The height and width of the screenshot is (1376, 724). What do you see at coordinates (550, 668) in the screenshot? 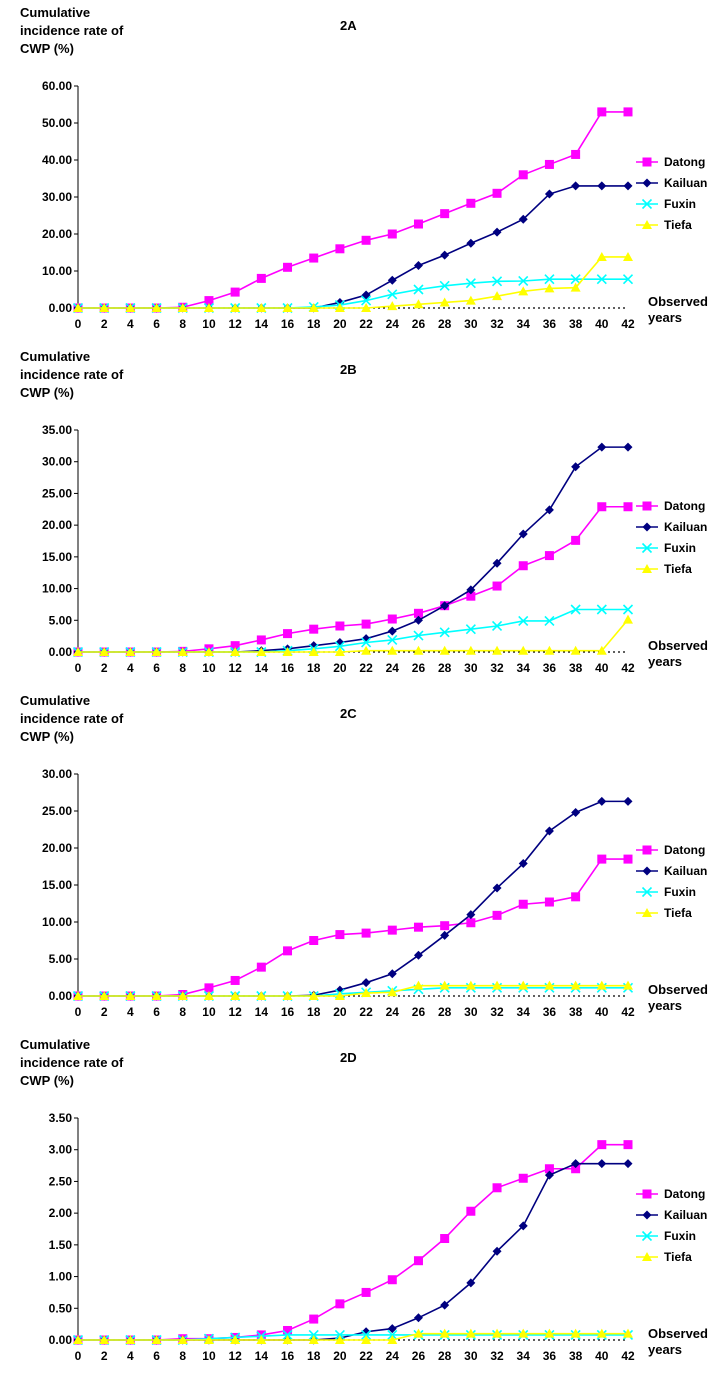
I see `x-tick-label: 36` at bounding box center [550, 668].